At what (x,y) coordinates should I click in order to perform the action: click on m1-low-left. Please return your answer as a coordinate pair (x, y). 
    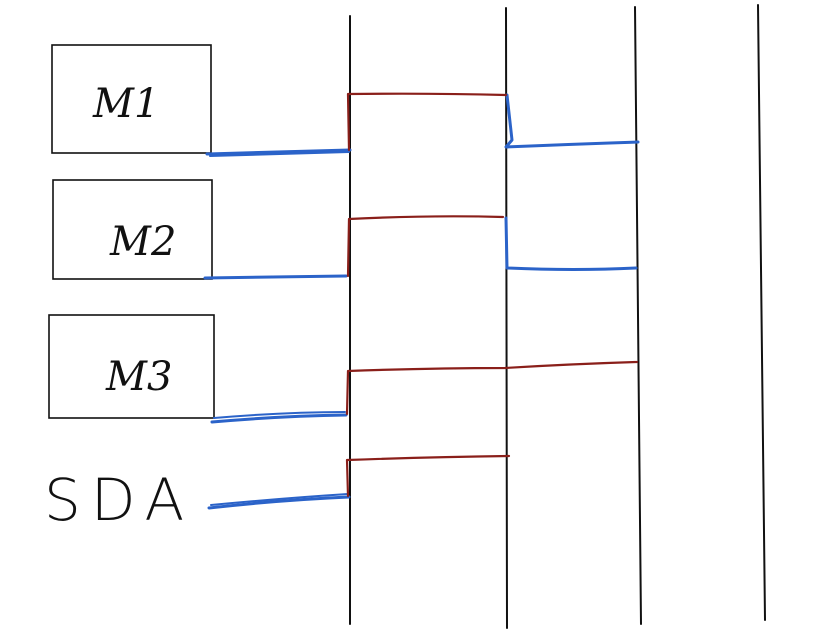
    Looking at the image, I should click on (278, 152).